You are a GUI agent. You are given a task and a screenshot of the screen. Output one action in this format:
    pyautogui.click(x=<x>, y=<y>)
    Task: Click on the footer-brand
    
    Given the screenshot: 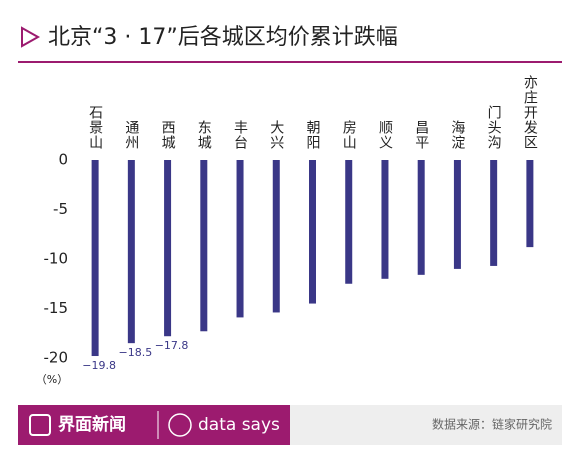 What is the action you would take?
    pyautogui.click(x=154, y=425)
    